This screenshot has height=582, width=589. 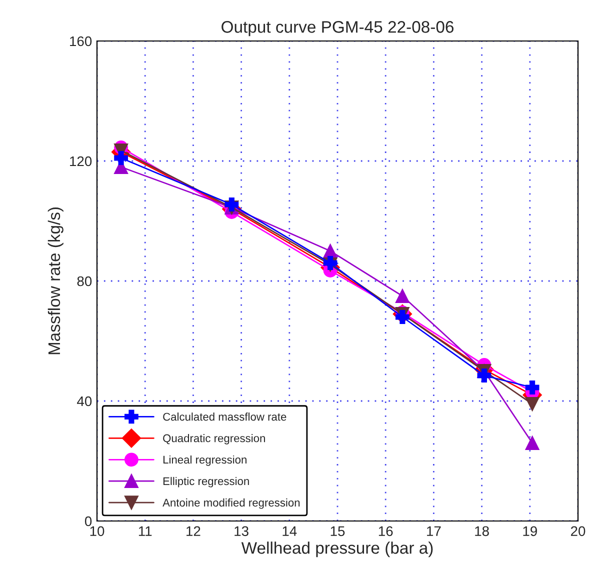 I want to click on y-axis-title: Massflow rate (kg/s), so click(x=56, y=280).